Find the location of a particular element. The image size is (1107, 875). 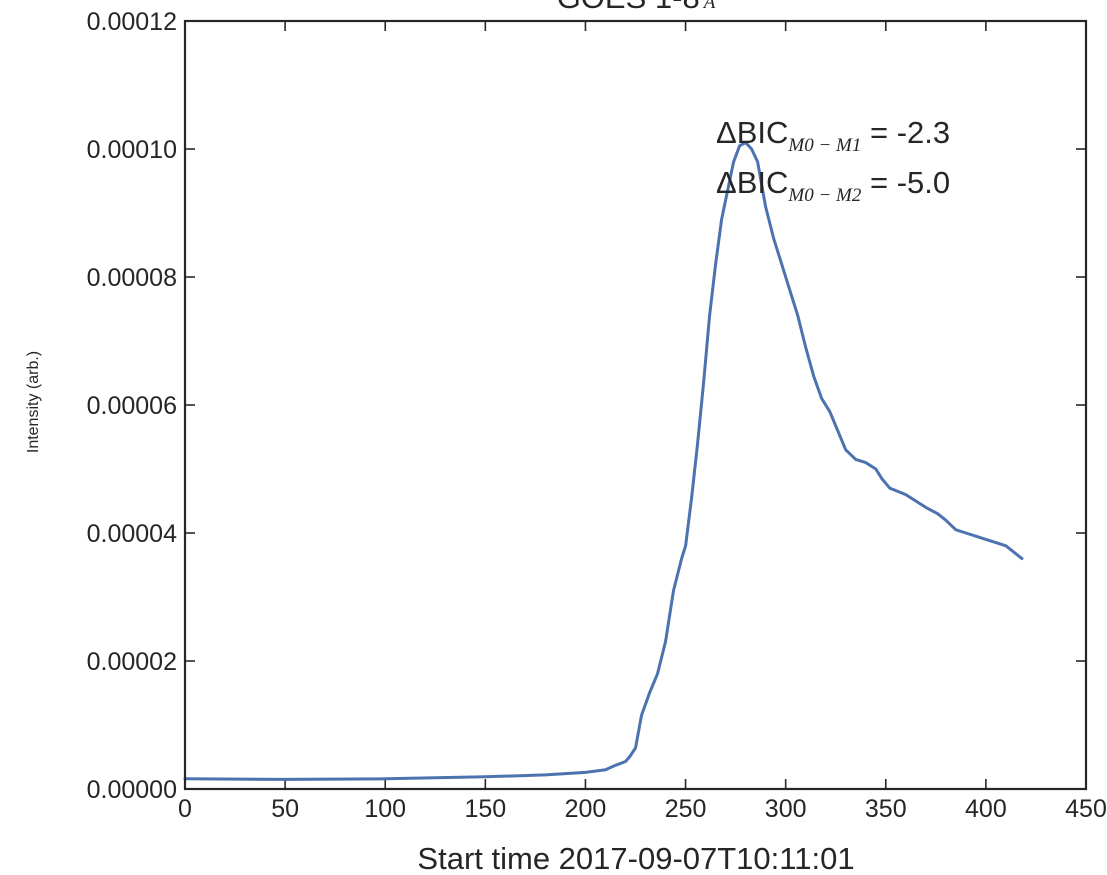

y-tick-label: 0.00004 is located at coordinates (132, 534).